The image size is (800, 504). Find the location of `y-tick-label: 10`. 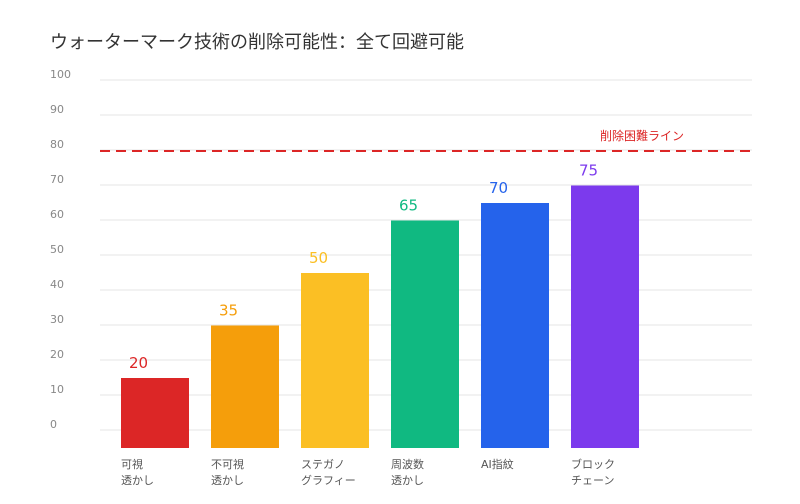

y-tick-label: 10 is located at coordinates (57, 389).